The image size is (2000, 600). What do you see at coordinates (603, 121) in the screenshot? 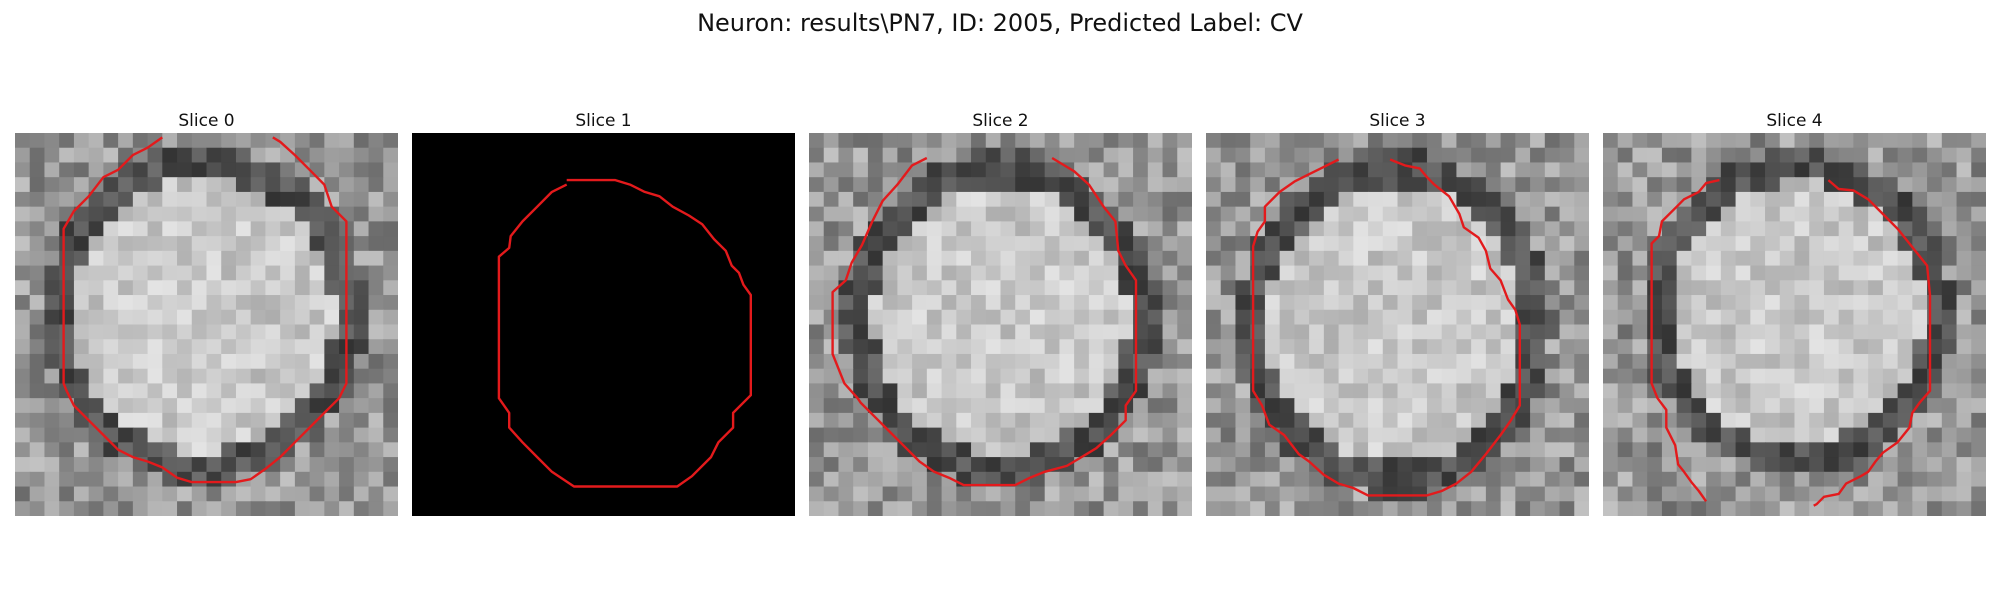
I see `slice-title: Slice 1` at bounding box center [603, 121].